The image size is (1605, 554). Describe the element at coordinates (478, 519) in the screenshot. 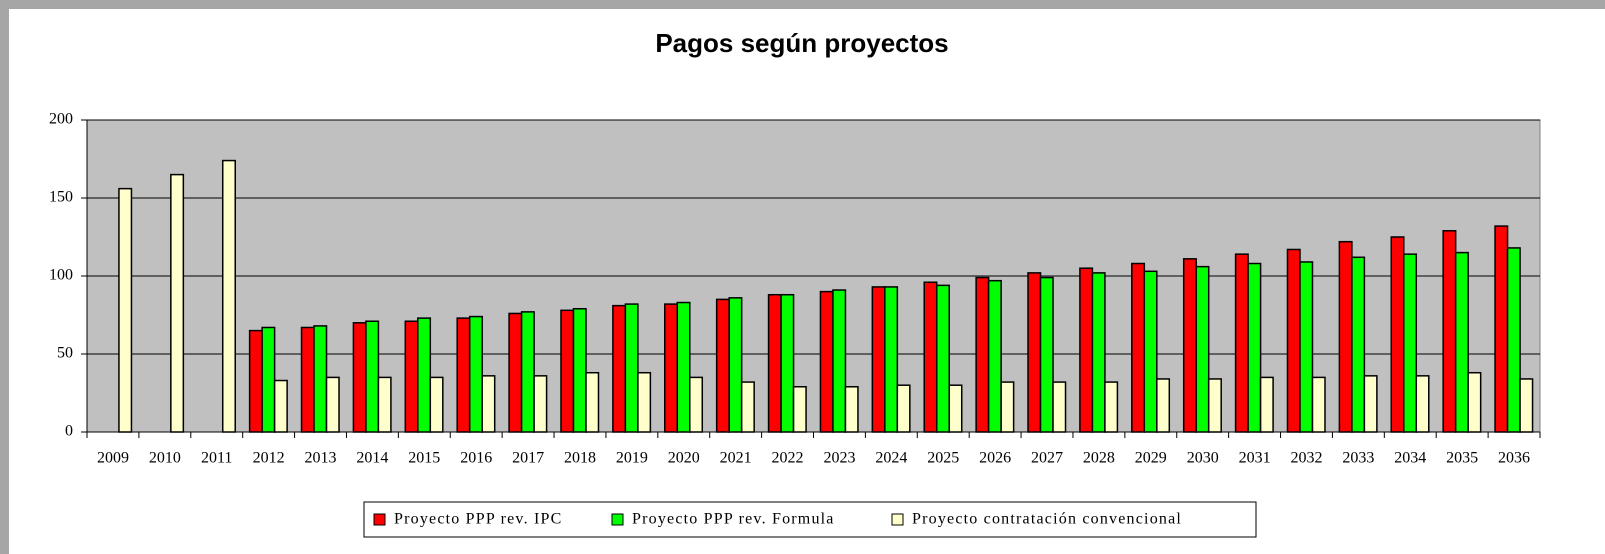

I see `legend-label: Proyecto PPP rev. IPC` at that location.